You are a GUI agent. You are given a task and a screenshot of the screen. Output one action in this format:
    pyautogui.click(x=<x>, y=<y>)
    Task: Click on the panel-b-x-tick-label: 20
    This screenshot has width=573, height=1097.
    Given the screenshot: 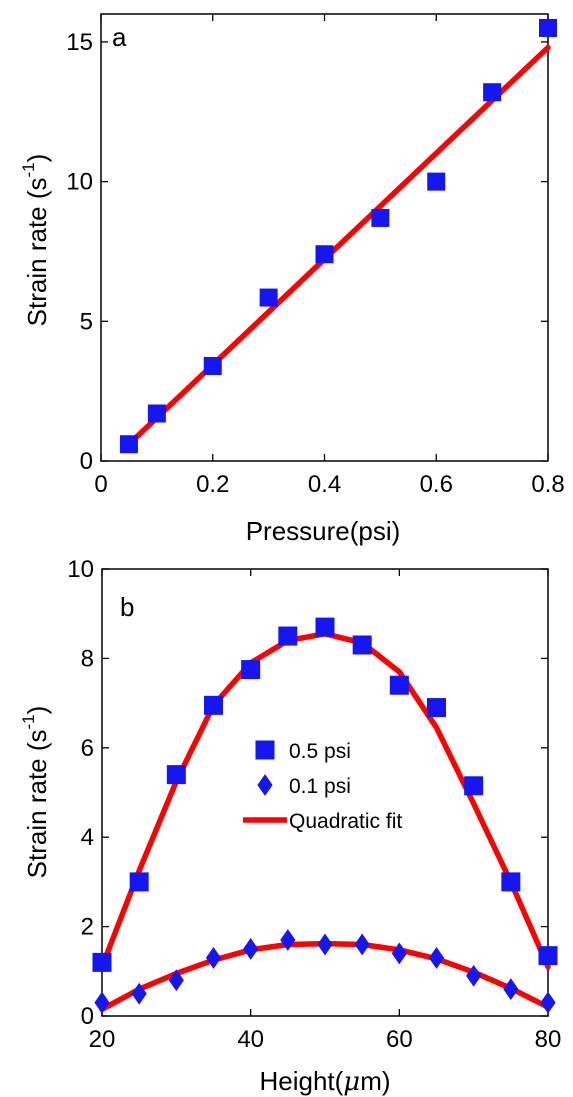 What is the action you would take?
    pyautogui.click(x=102, y=1039)
    